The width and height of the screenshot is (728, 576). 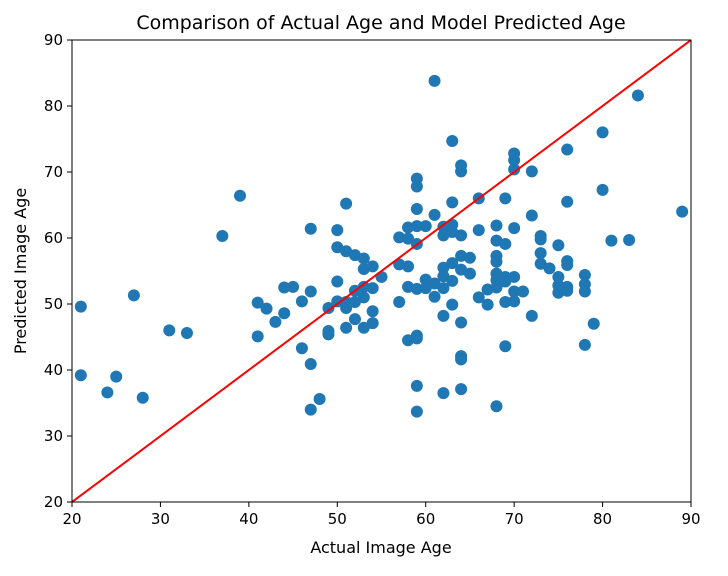 What do you see at coordinates (53, 238) in the screenshot?
I see `y-tick-label: 60` at bounding box center [53, 238].